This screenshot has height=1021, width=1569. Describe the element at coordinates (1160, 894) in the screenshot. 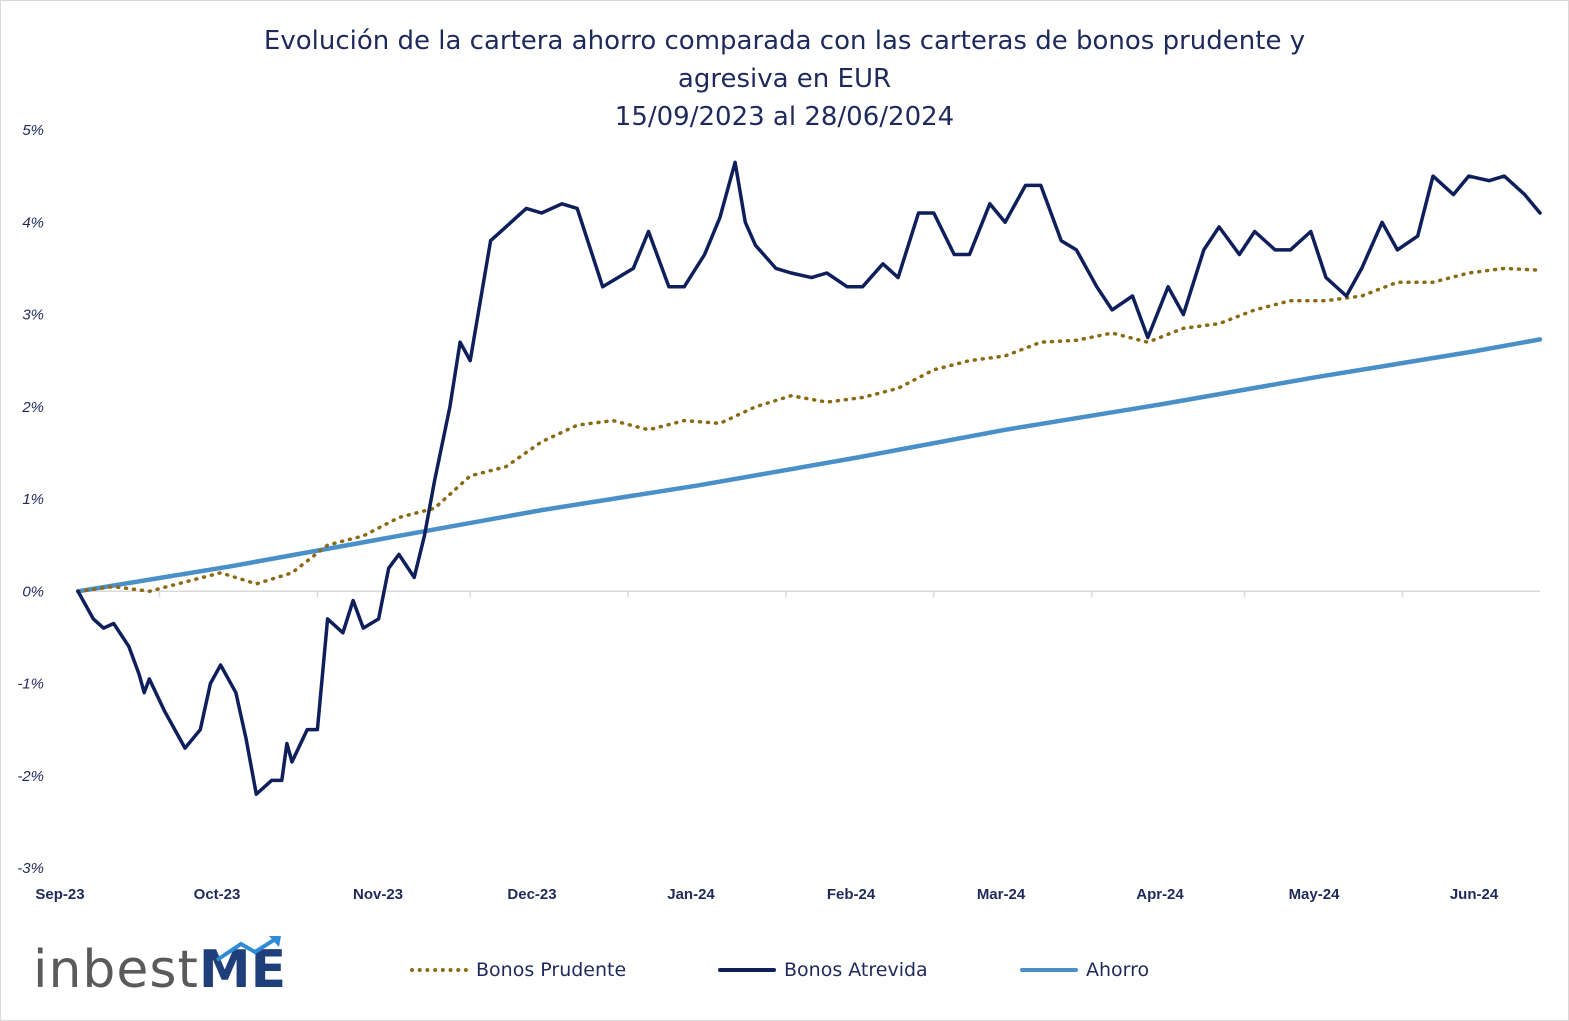

I see `x-tick-label: Apr-24` at that location.